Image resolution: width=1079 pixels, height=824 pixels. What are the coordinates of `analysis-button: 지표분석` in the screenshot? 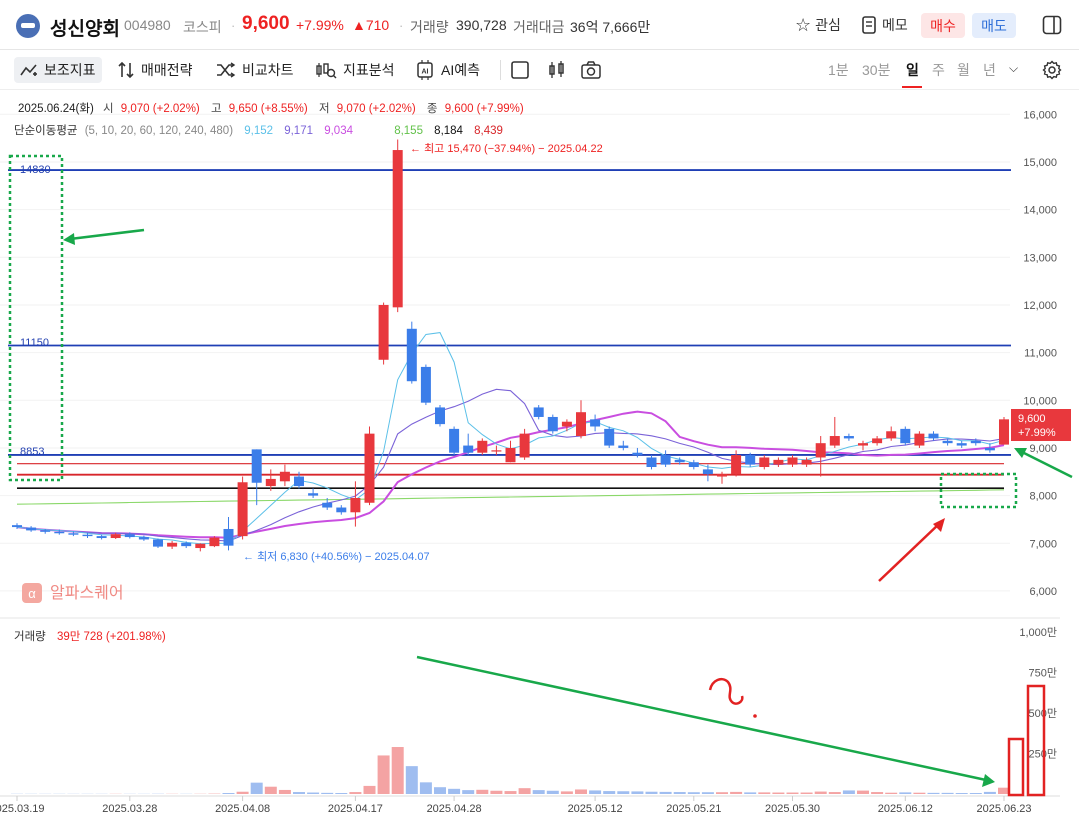 It's located at (355, 70).